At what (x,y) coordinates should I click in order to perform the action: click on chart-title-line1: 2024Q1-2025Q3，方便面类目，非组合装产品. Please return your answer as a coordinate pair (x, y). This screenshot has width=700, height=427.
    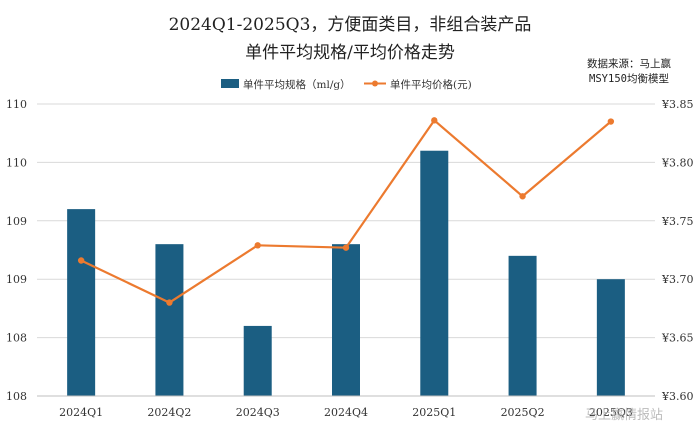
    Looking at the image, I should click on (350, 25).